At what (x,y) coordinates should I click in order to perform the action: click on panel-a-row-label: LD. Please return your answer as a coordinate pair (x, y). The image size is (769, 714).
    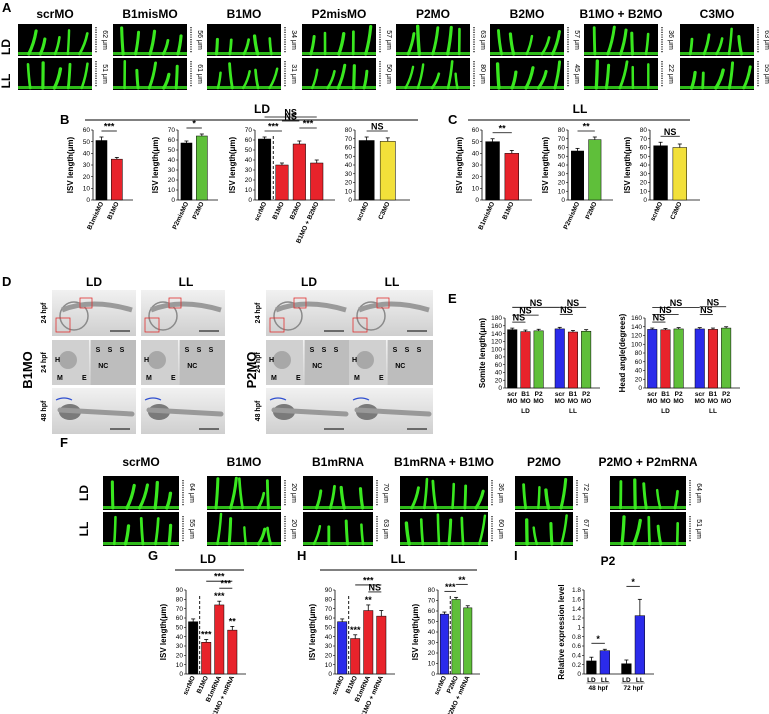
    Looking at the image, I should click on (6, 47).